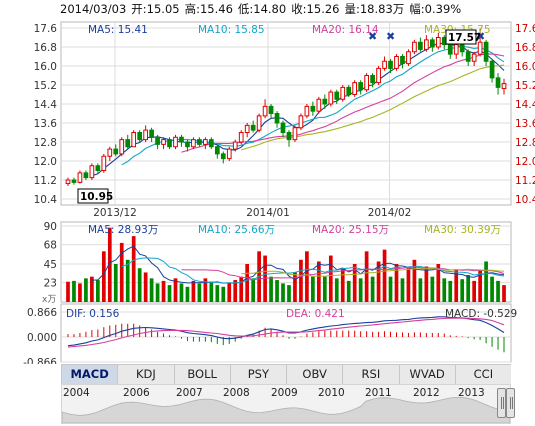 The width and height of the screenshot is (535, 426). I want to click on vol-ma20-legend: MA20: 25.15万, so click(350, 230).